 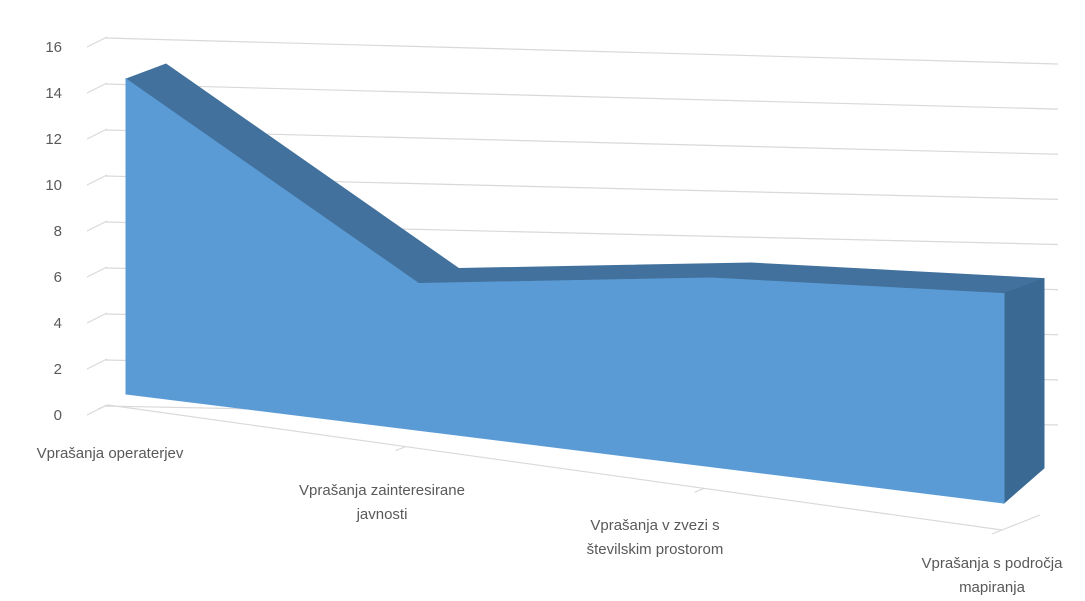 What do you see at coordinates (58, 231) in the screenshot?
I see `y-tick-label: 8` at bounding box center [58, 231].